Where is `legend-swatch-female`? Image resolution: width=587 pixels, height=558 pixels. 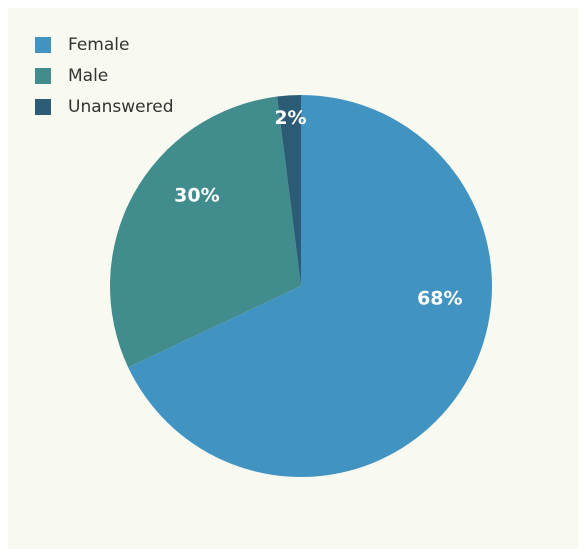
legend-swatch-female is located at coordinates (43, 45).